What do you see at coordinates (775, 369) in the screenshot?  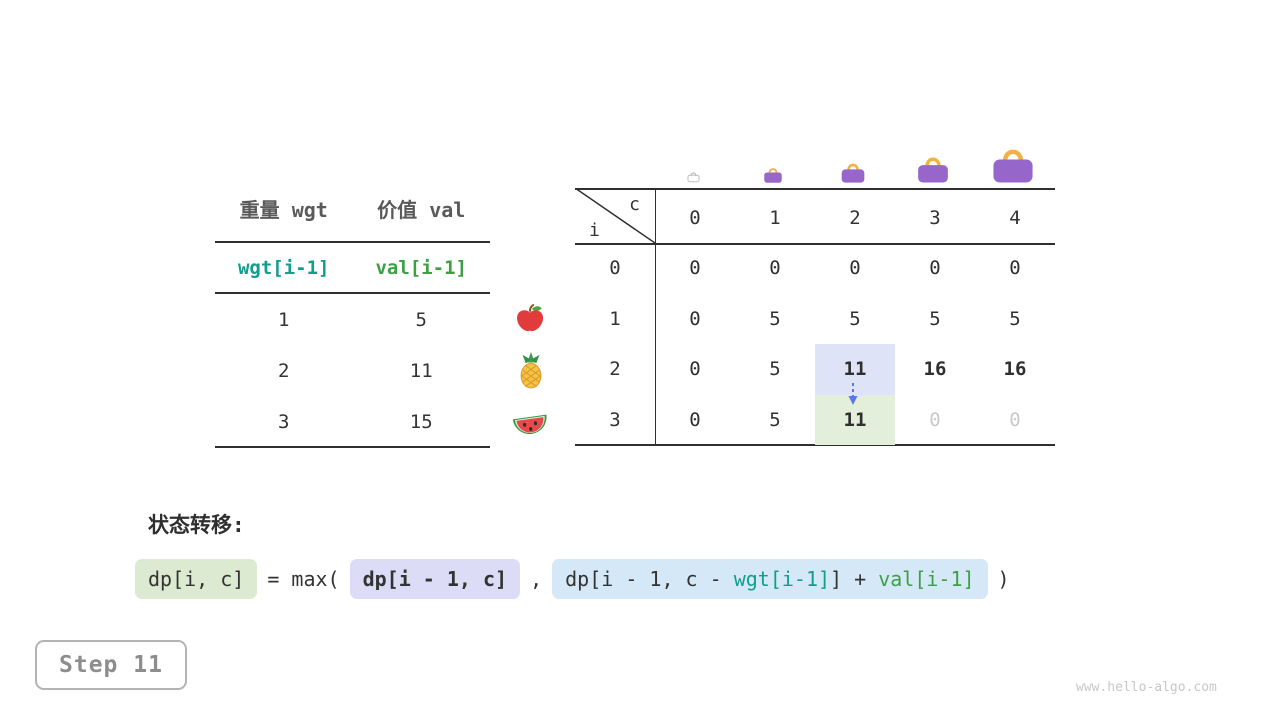 I see `dp-cell-2-1: 5` at bounding box center [775, 369].